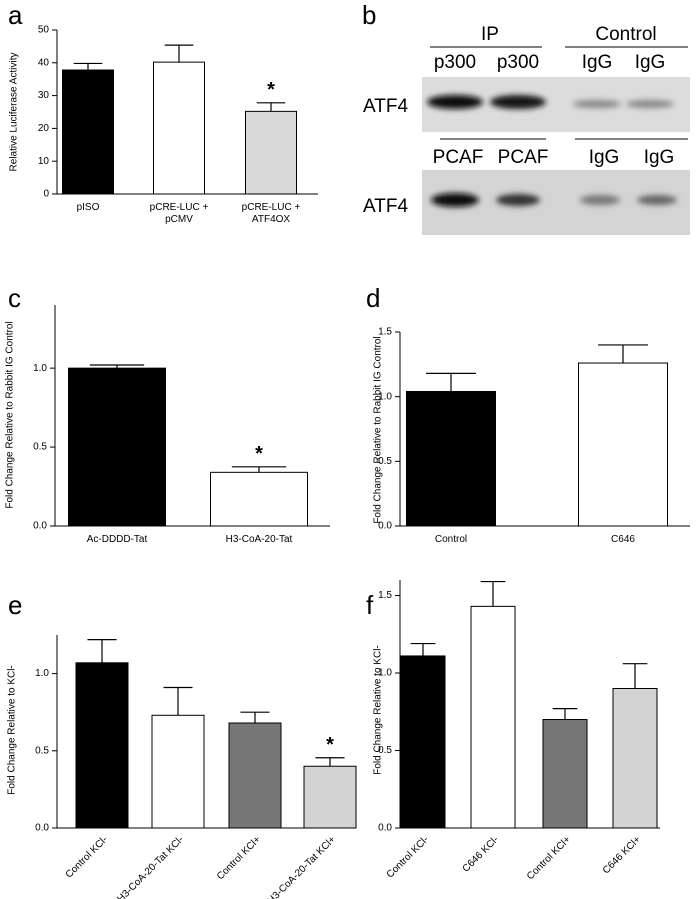 This screenshot has width=697, height=899. I want to click on x-tick-label: Control, so click(451, 539).